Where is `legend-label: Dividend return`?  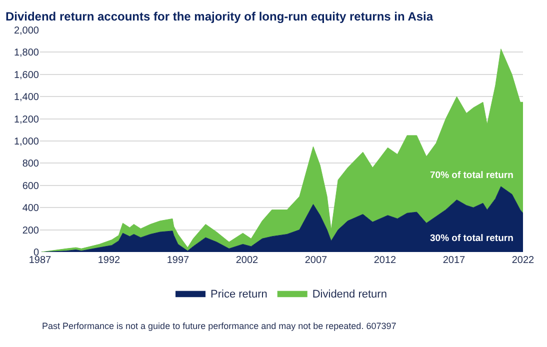
legend-label: Dividend return is located at coordinates (349, 294).